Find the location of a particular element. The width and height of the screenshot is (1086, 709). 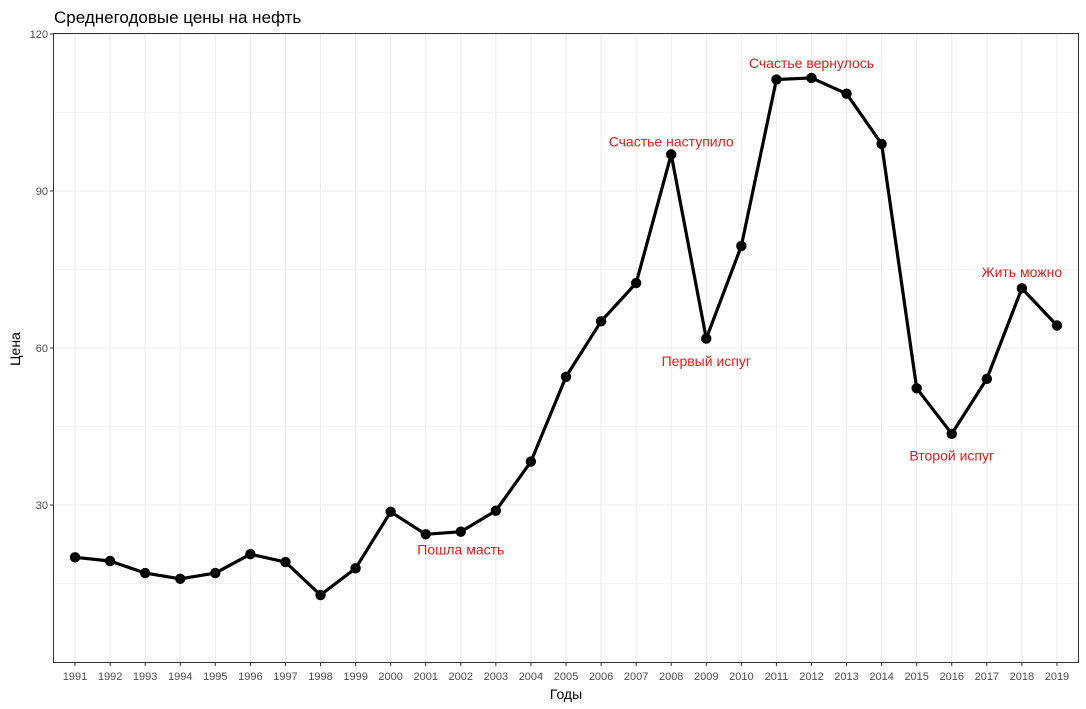

x-tick-label: 2009 is located at coordinates (706, 677).